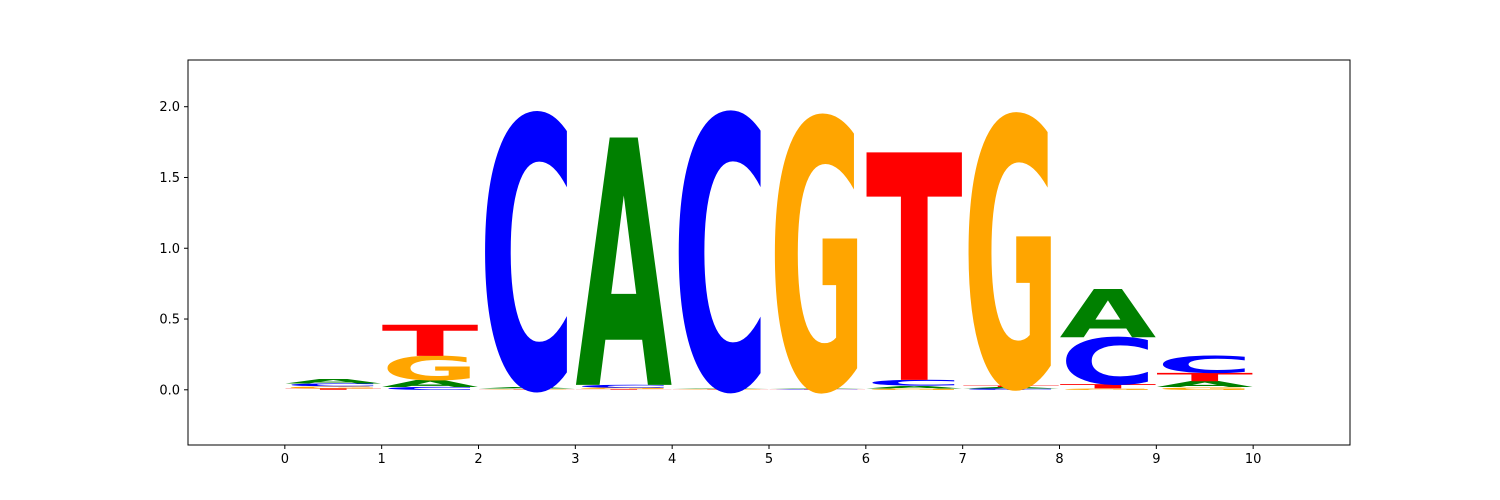  Describe the element at coordinates (169, 320) in the screenshot. I see `y-tick-label: 0.5` at that location.